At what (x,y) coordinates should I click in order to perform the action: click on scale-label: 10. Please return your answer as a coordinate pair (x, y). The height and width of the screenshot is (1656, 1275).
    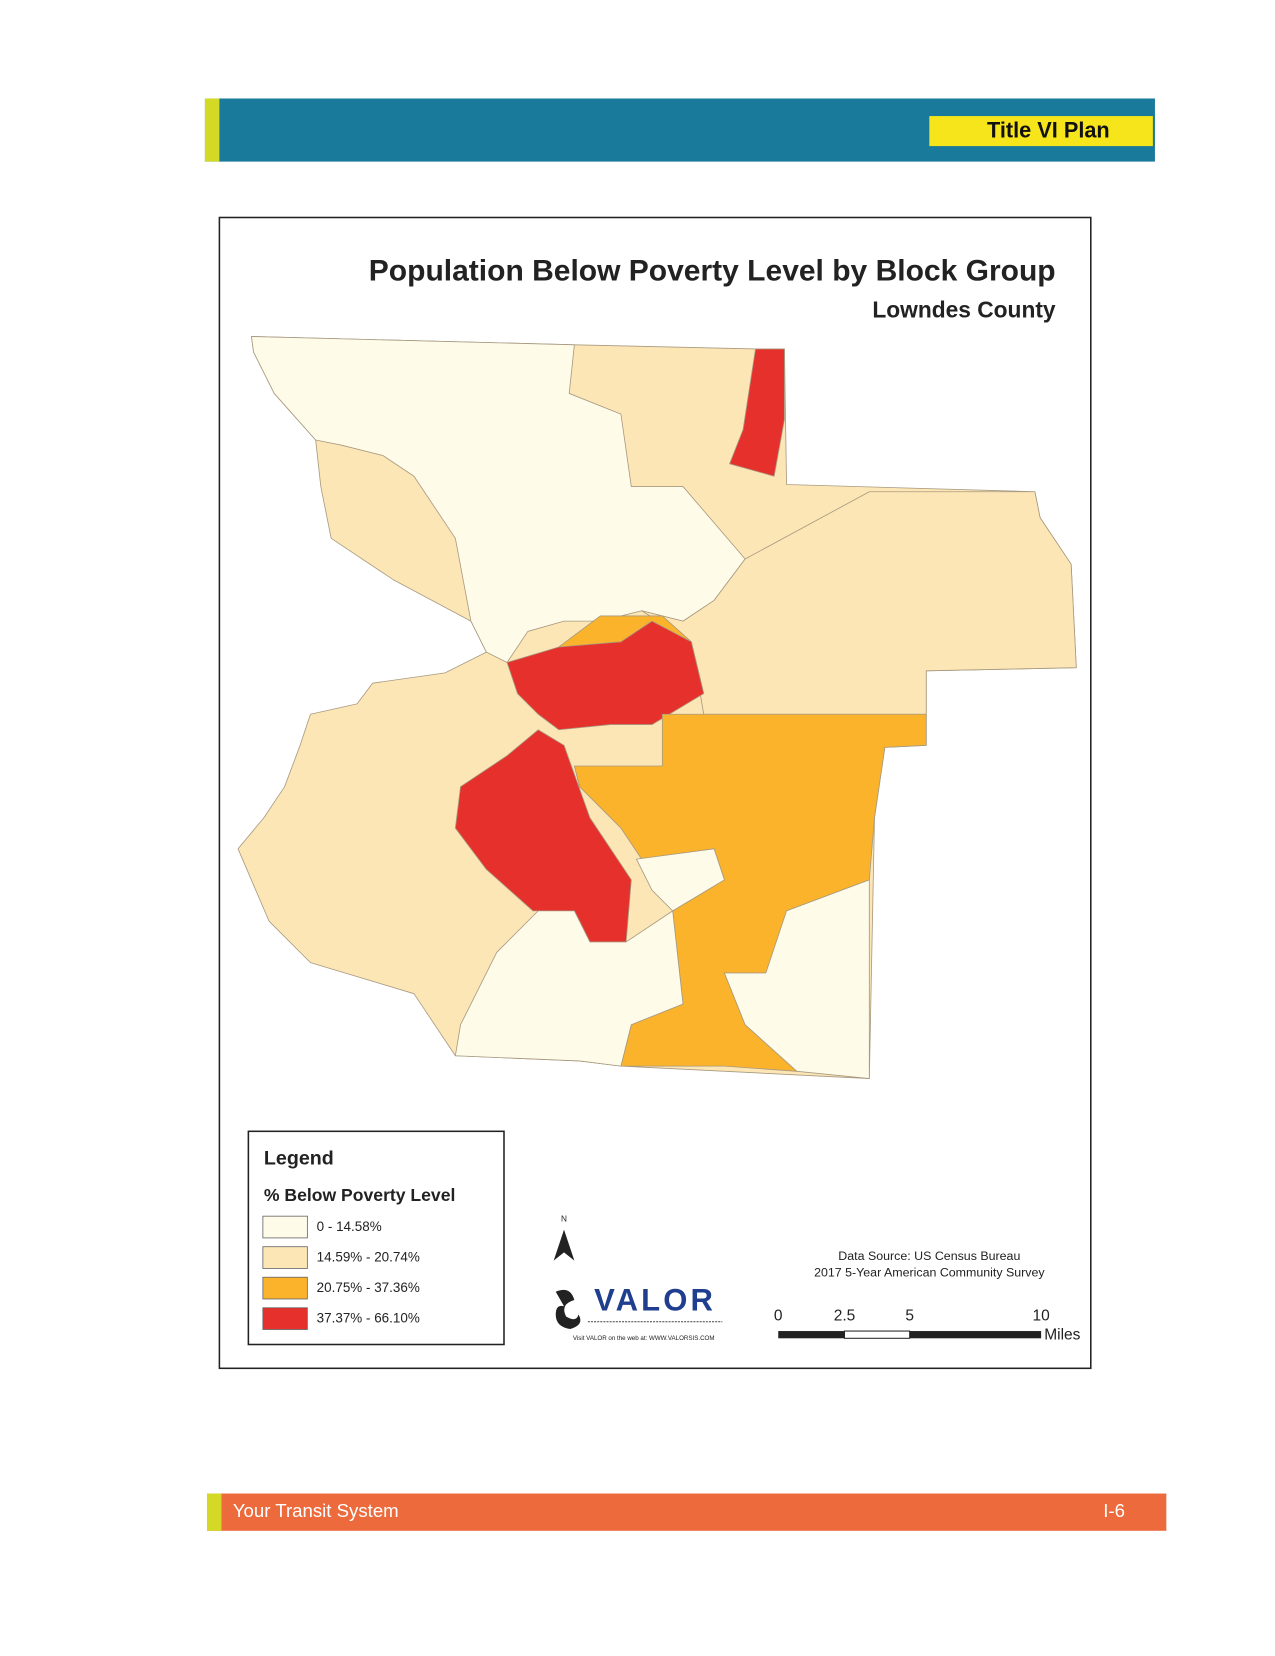
    Looking at the image, I should click on (1041, 1316).